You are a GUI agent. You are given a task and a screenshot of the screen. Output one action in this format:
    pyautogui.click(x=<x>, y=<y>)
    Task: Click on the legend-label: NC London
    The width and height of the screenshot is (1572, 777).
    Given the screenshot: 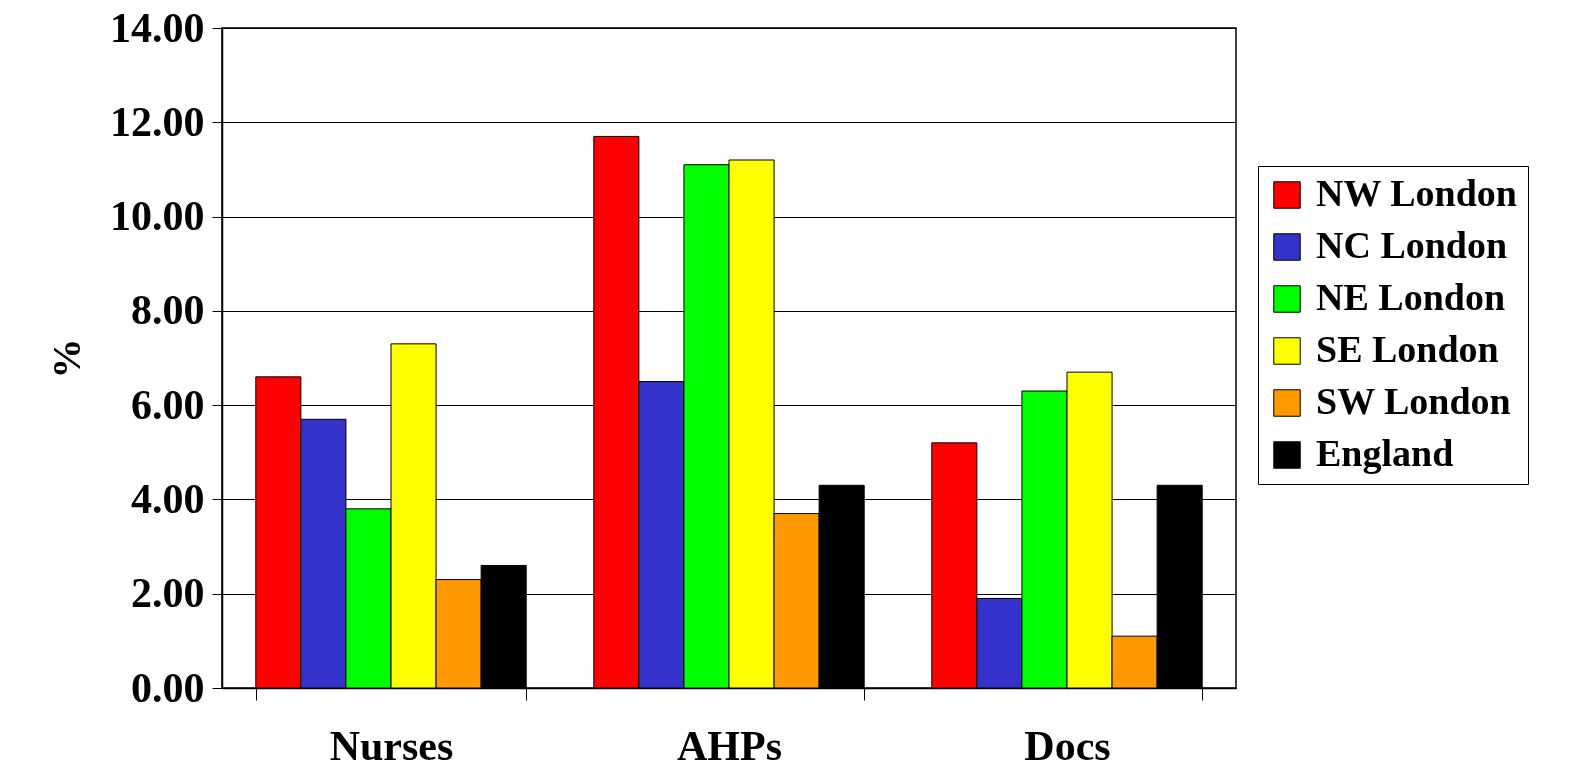 What is the action you would take?
    pyautogui.click(x=1412, y=245)
    